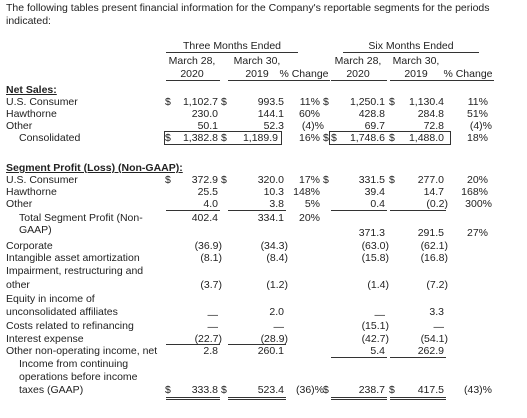 This screenshot has width=527, height=418. What do you see at coordinates (426, 138) in the screenshot?
I see `s2019-value: 1,488.0` at bounding box center [426, 138].